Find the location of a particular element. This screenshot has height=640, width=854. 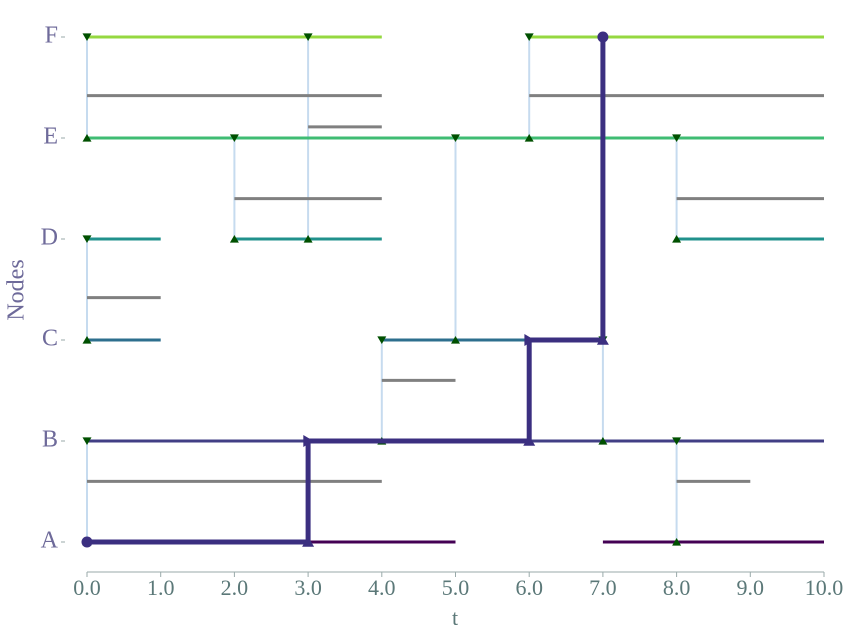

y-tick-label: D is located at coordinates (49, 238).